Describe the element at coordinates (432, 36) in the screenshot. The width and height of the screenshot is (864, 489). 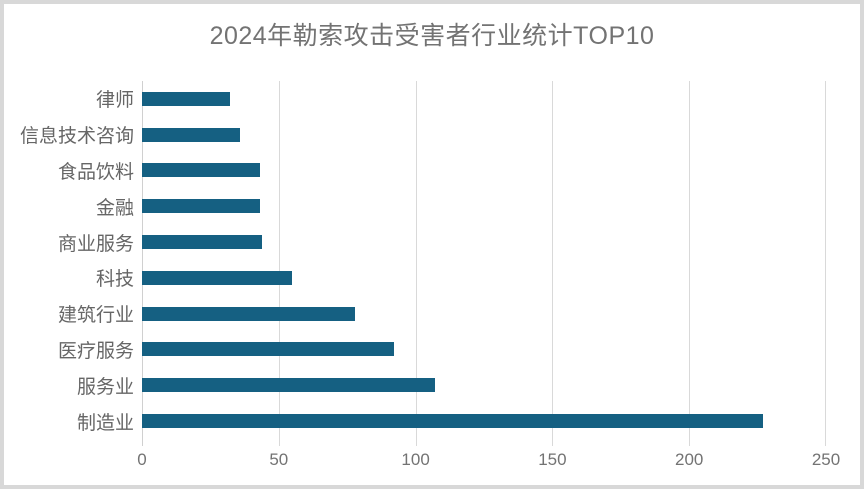
I see `chart-title: 2024年勒索攻击受害者行业统计TOP10` at that location.